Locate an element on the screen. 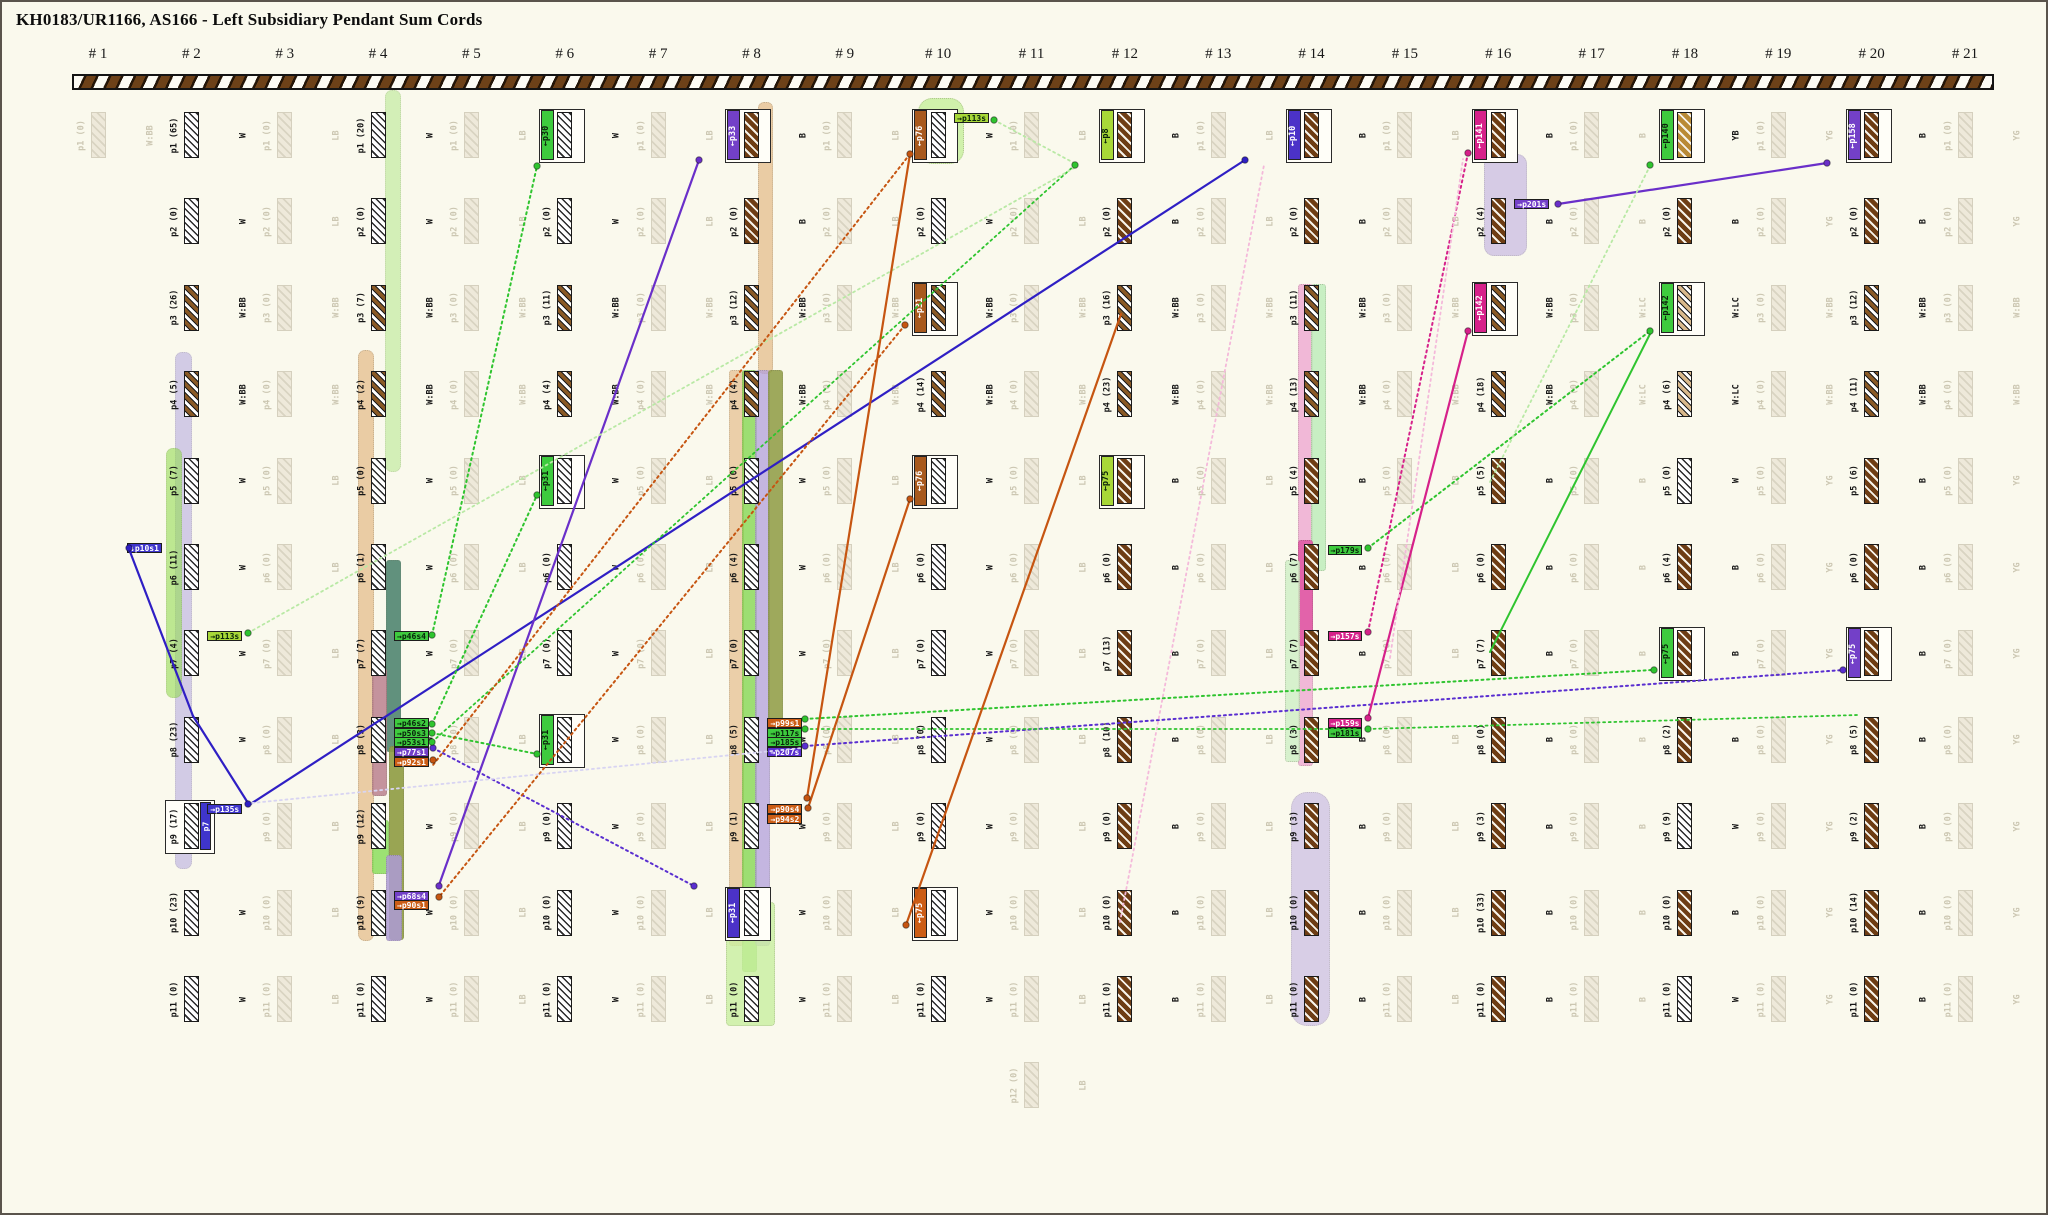 This screenshot has width=2048, height=1215. cord-bar-c18-p9 is located at coordinates (1685, 826).